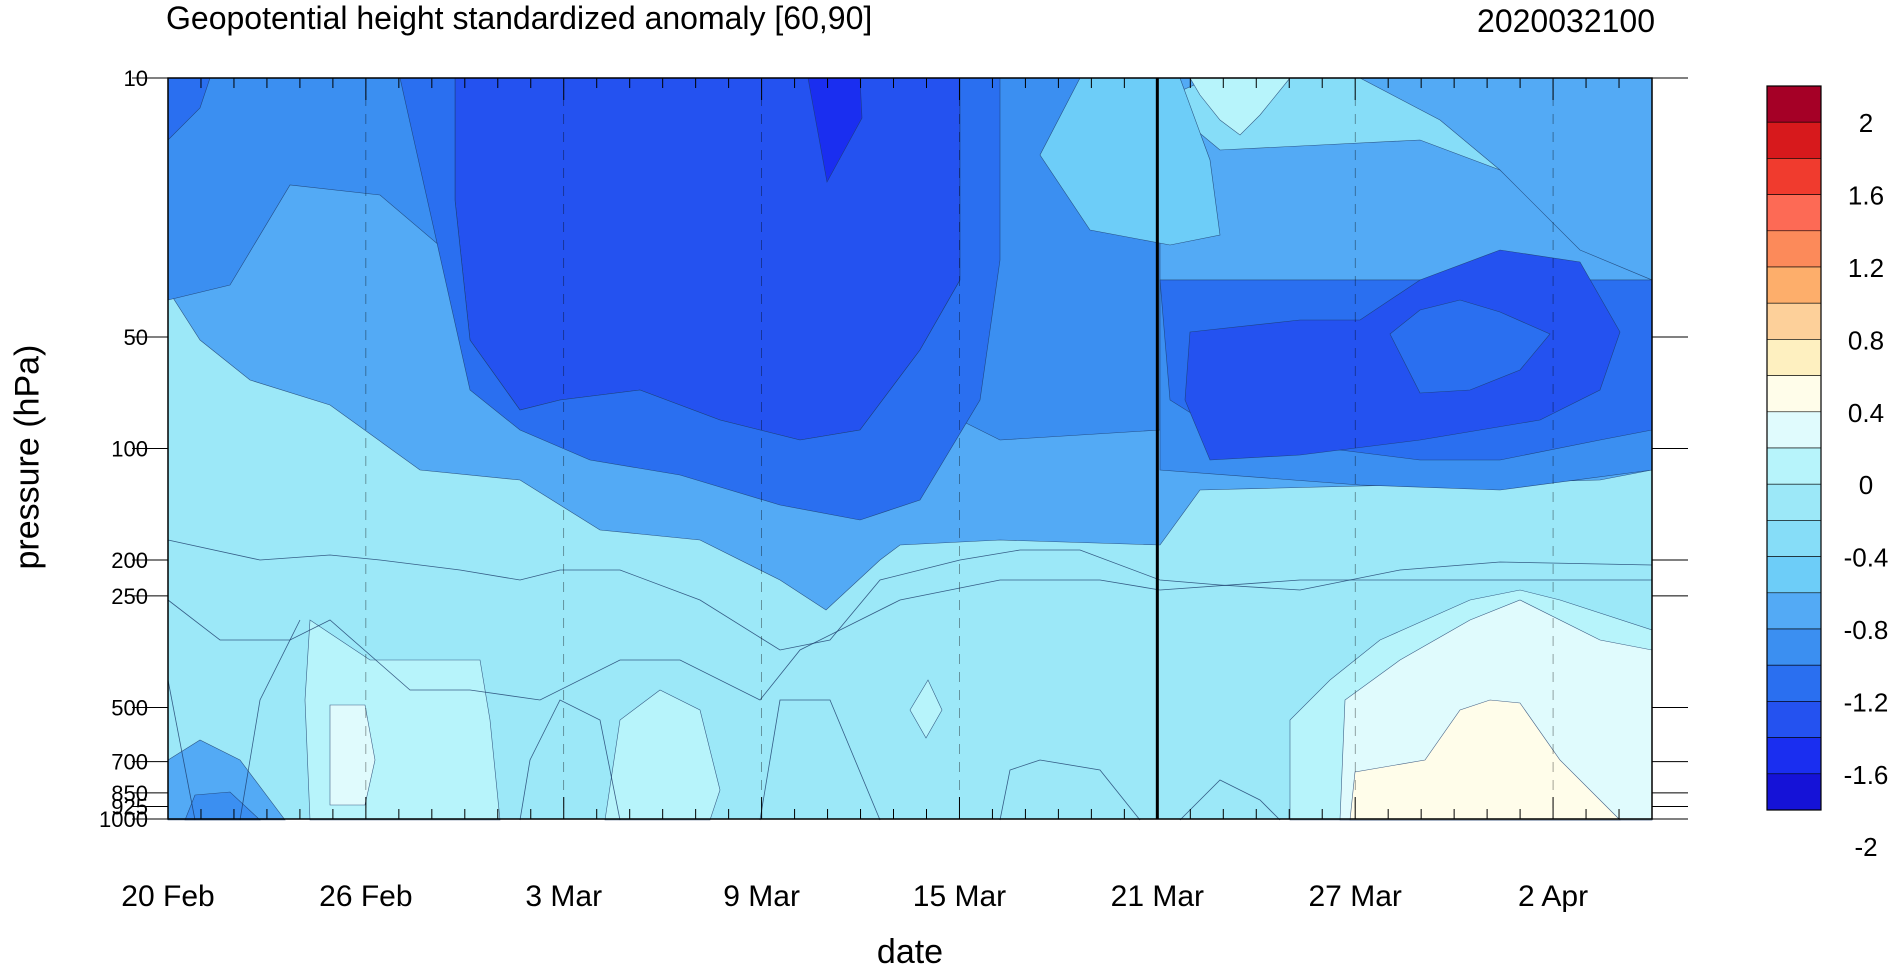 This screenshot has height=972, width=1889. What do you see at coordinates (365, 896) in the screenshot?
I see `x-tick-label: 26 Feb` at bounding box center [365, 896].